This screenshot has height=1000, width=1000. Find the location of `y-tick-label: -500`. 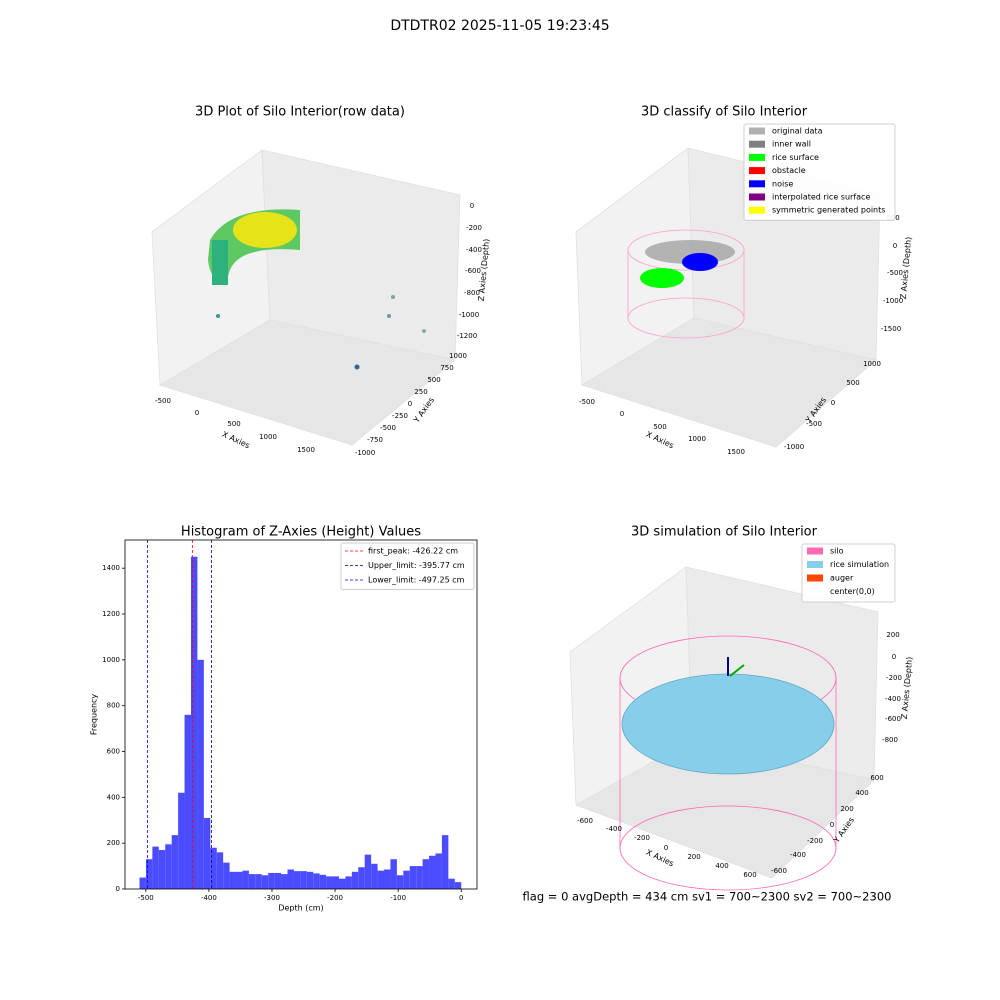

y-tick-label: -500 is located at coordinates (814, 424).